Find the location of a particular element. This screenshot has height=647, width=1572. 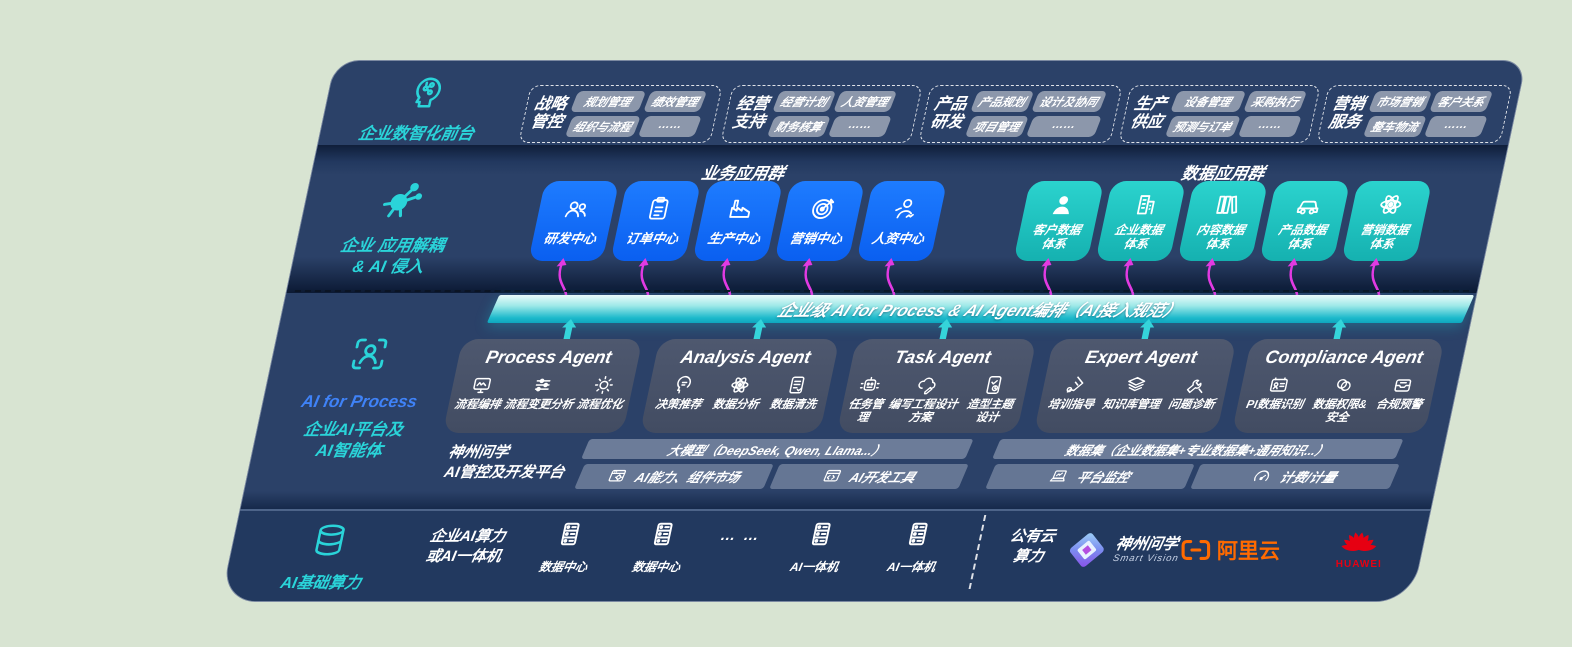

agent-capability: 问题诊断 is located at coordinates (1194, 393).